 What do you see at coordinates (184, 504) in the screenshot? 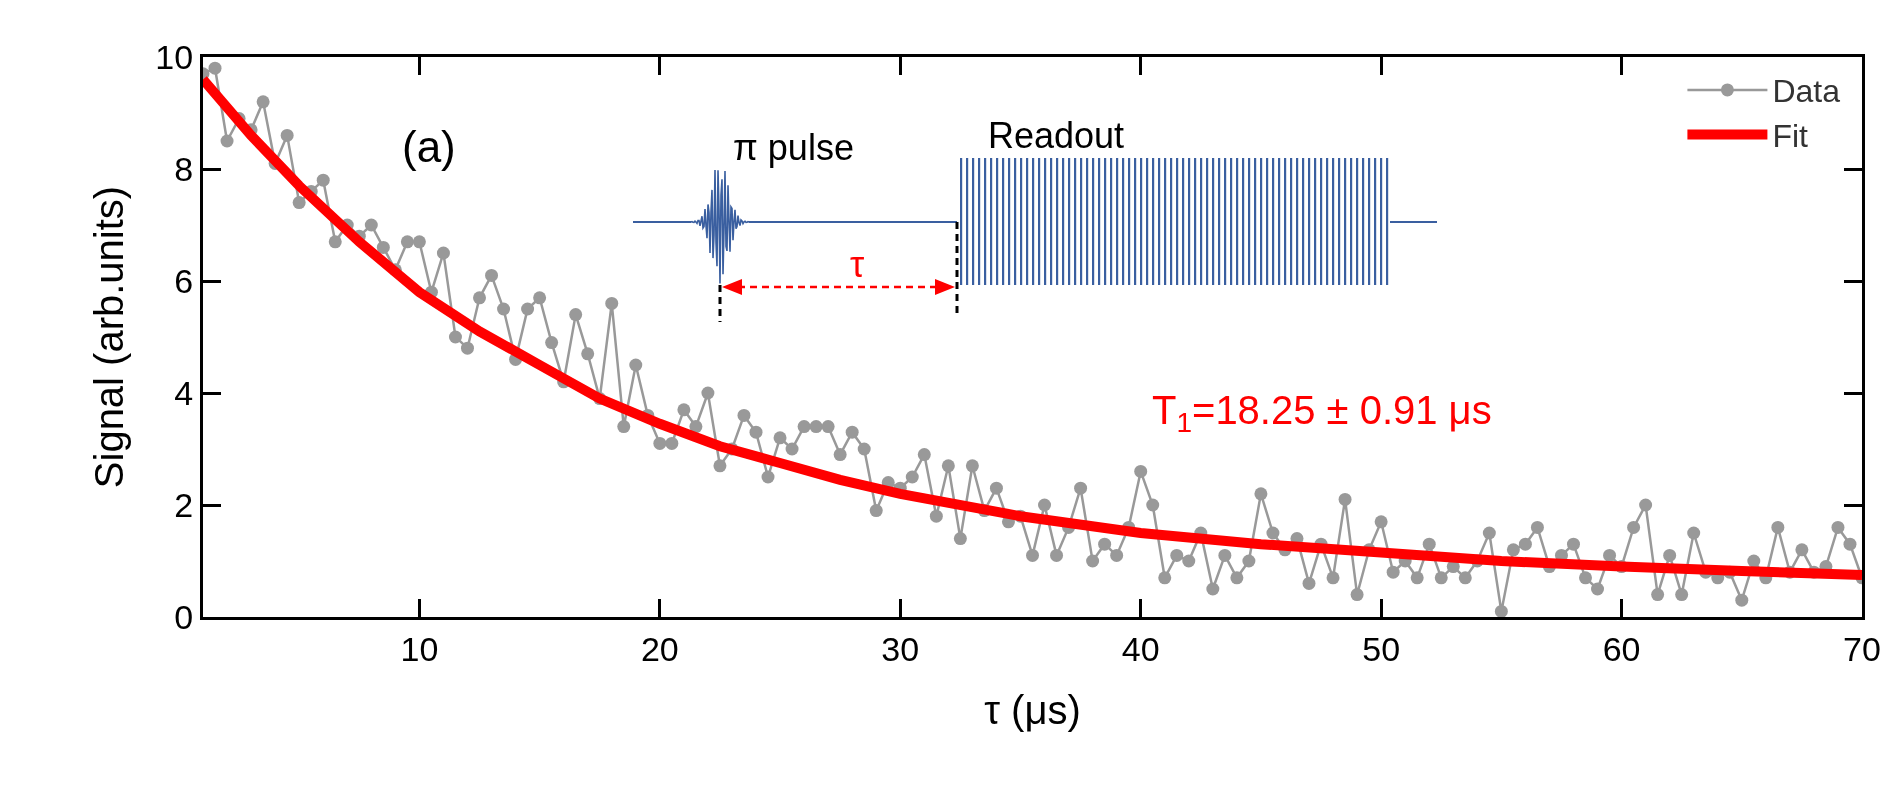
I see `y-tick-label: 2` at bounding box center [184, 504].